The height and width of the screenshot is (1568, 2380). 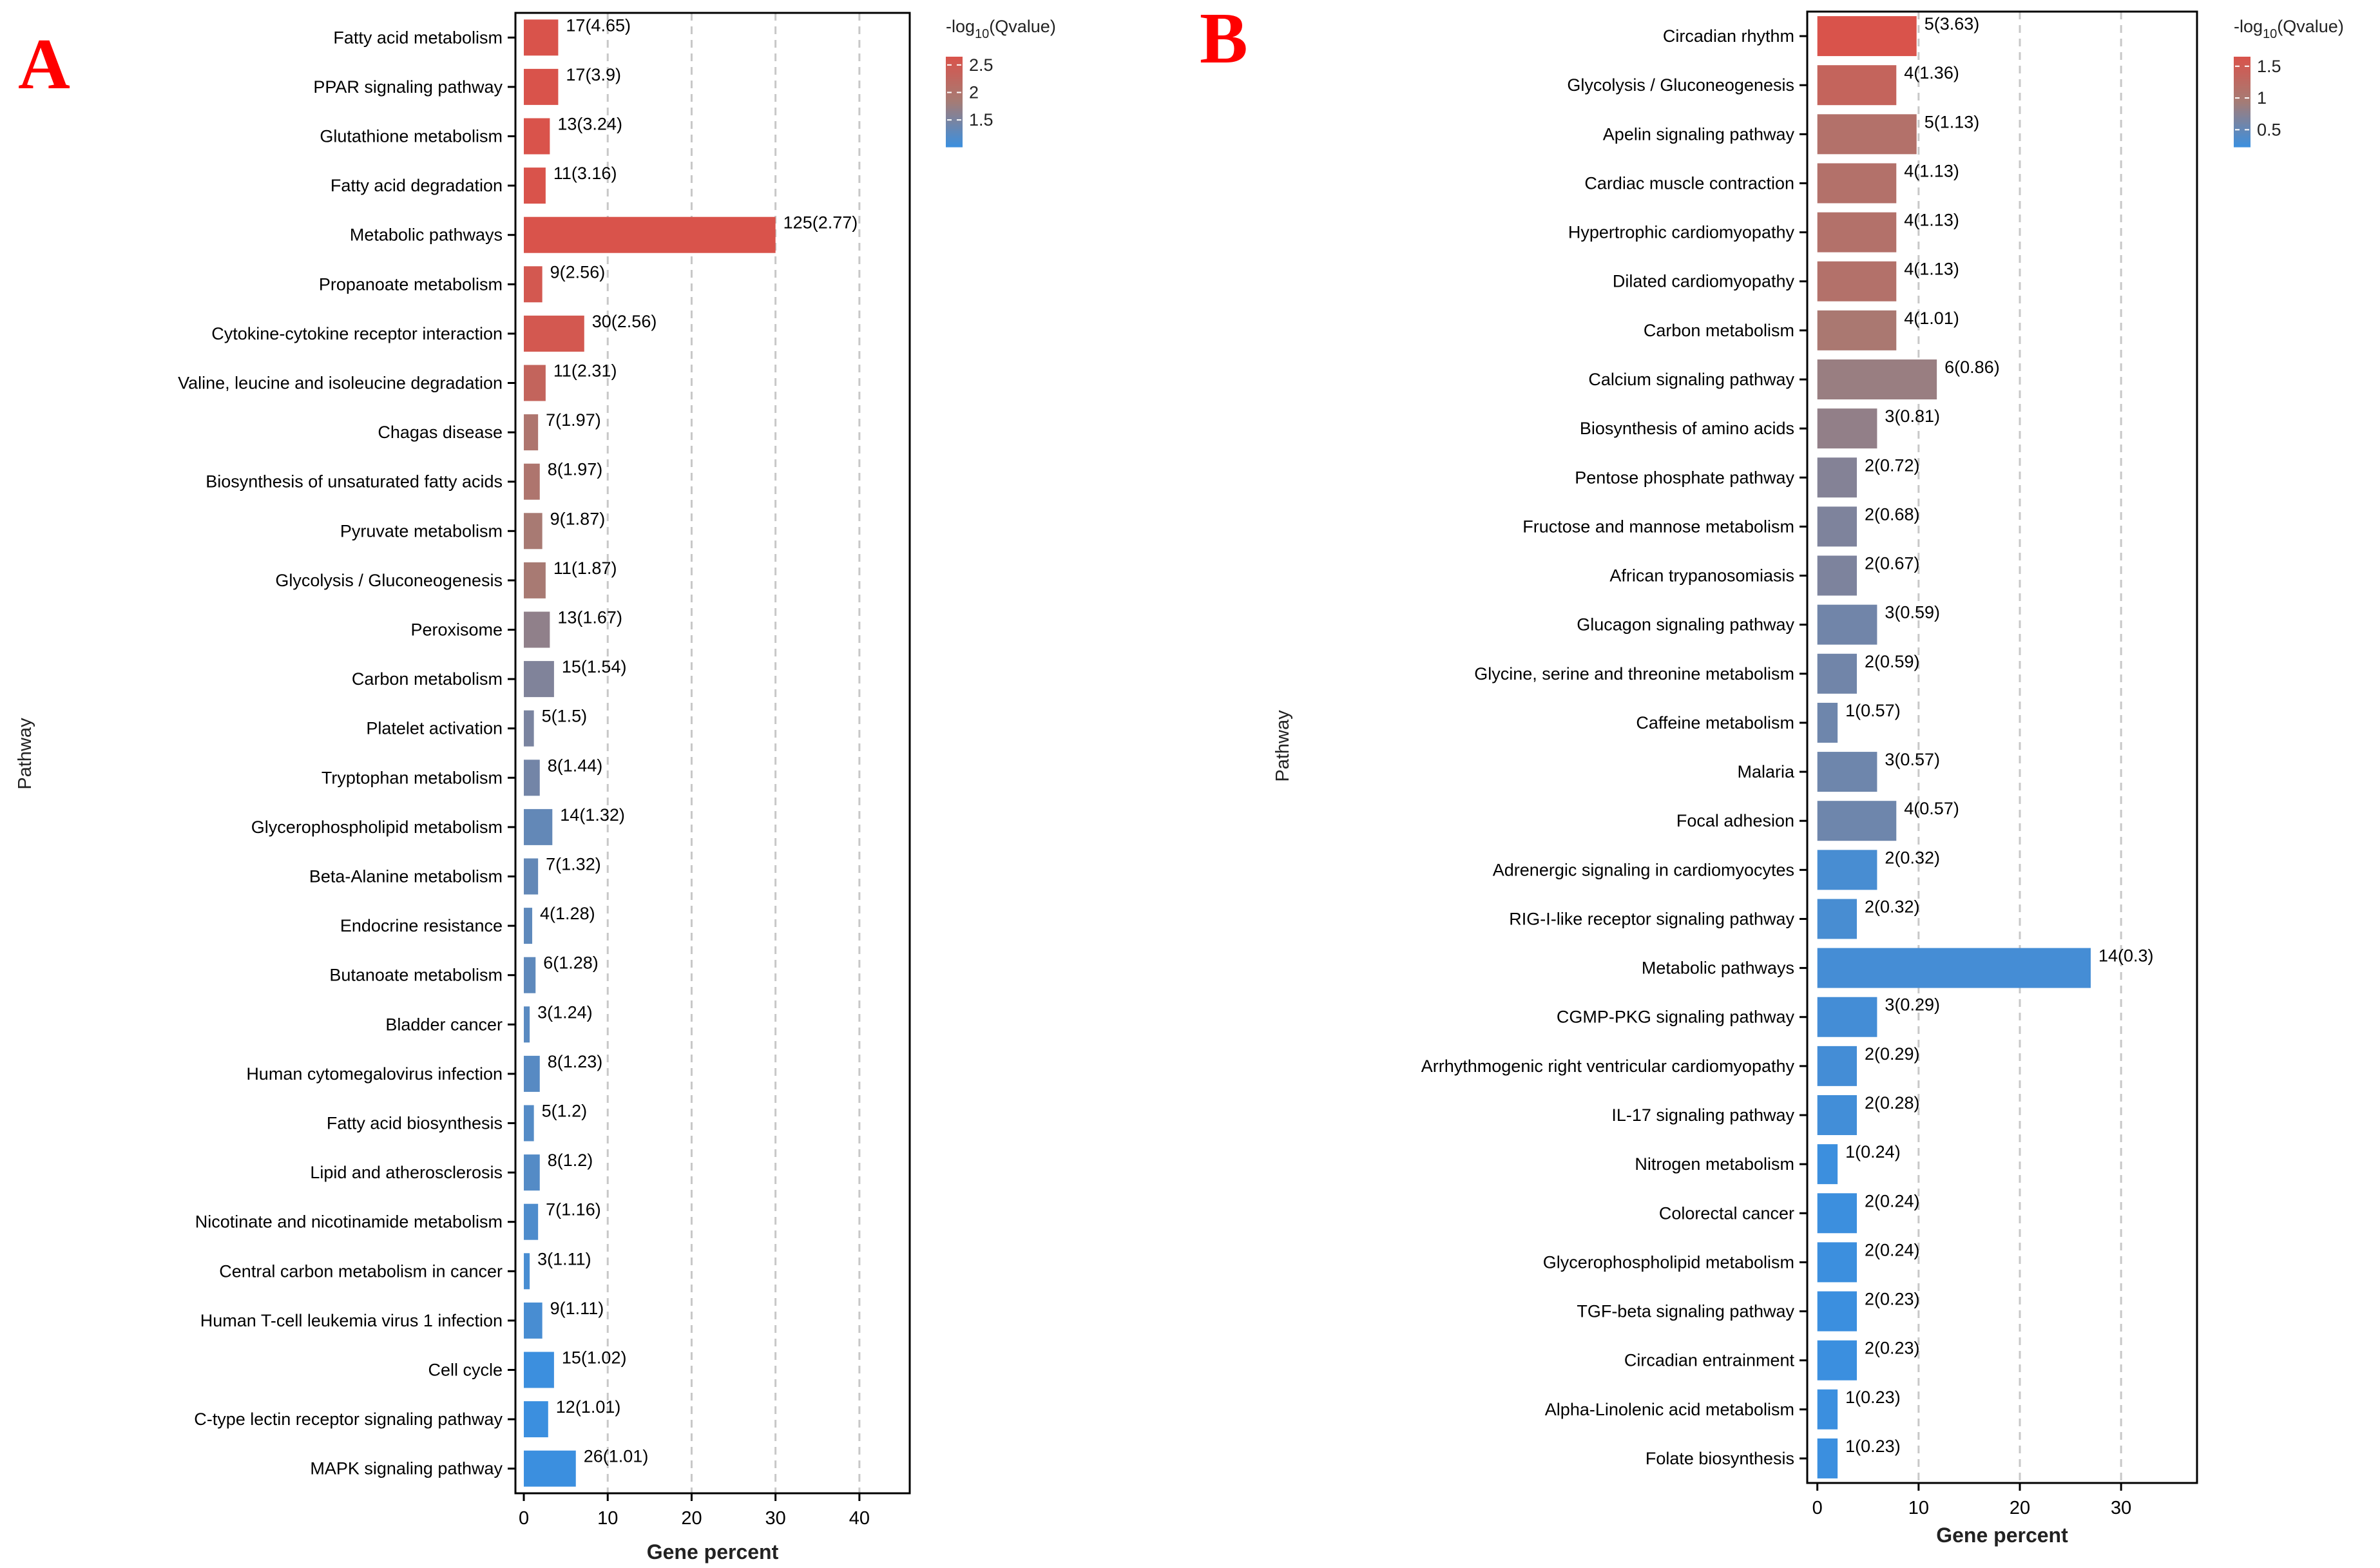 I want to click on category-label: Fatty acid biosynthesis, so click(x=415, y=1124).